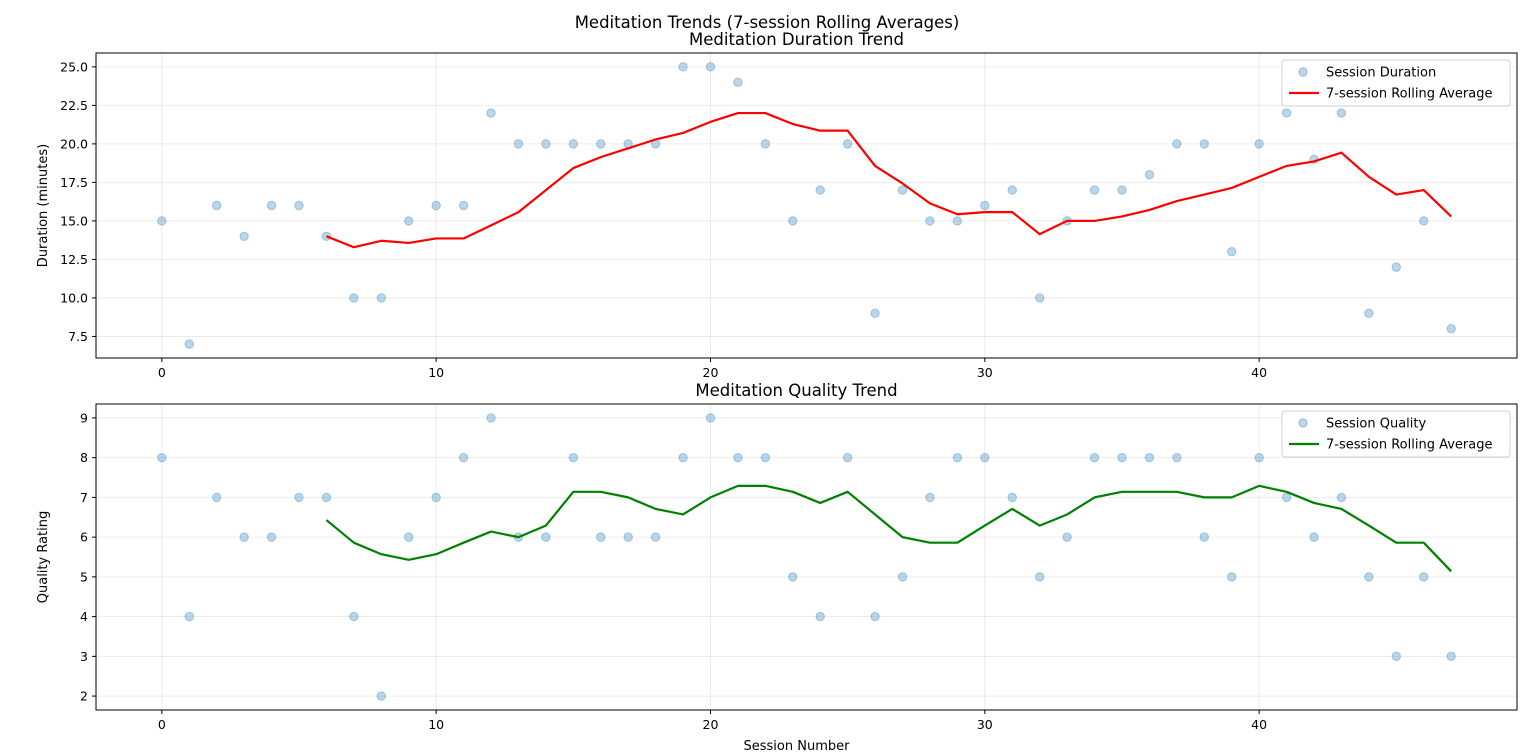  I want to click on duration-xtick-label-3: 30, so click(985, 372).